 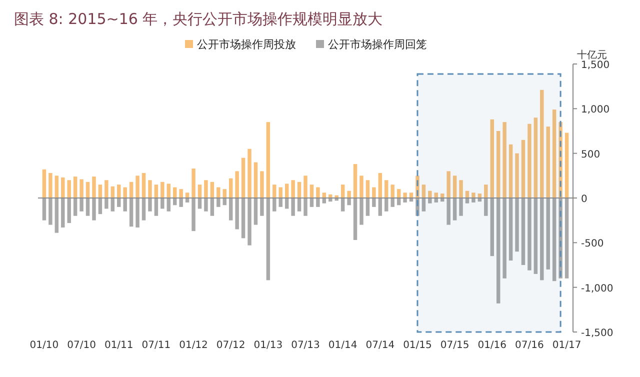 I want to click on legend-label: 公开市场操作周投放, so click(x=246, y=44).